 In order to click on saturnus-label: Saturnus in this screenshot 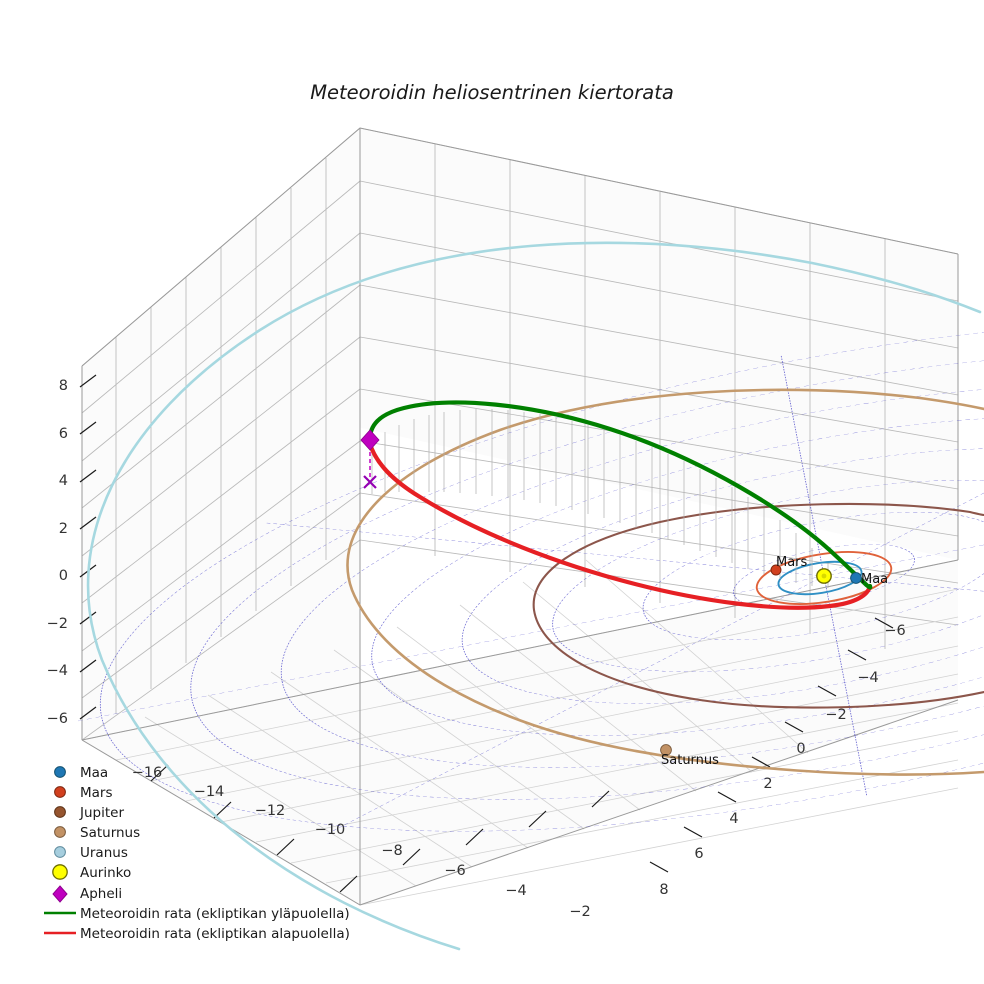, I will do `click(690, 760)`.